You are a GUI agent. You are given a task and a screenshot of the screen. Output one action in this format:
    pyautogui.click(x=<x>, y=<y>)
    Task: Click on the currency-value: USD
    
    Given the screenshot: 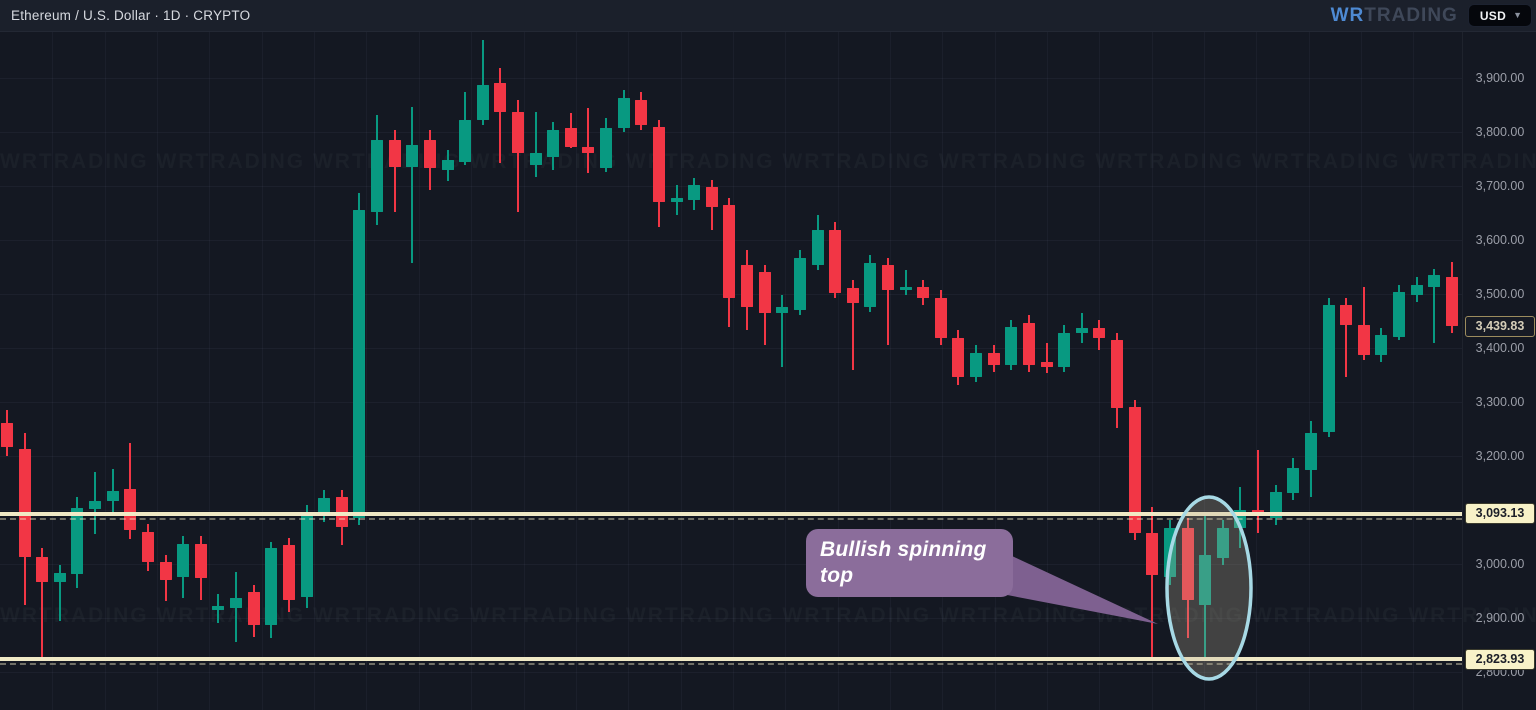 What is the action you would take?
    pyautogui.click(x=1493, y=15)
    